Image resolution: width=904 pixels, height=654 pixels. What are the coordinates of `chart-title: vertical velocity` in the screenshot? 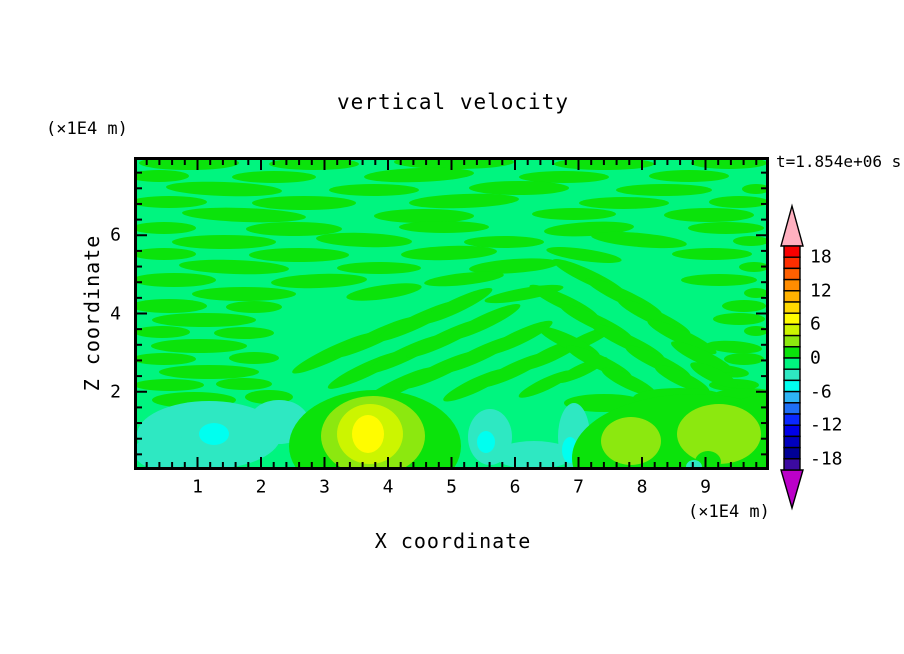 It's located at (453, 102).